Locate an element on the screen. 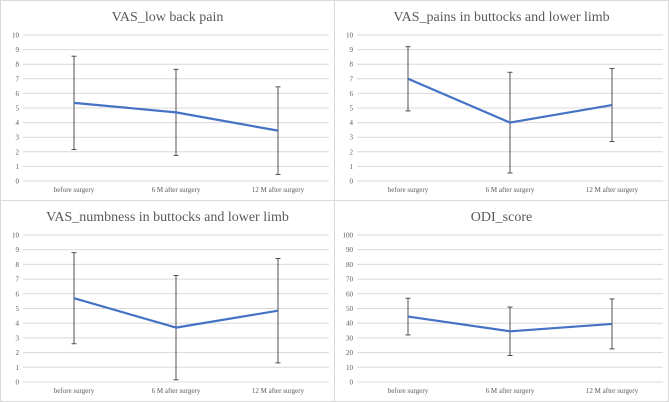 This screenshot has height=402, width=669. y-tick-label: 40 is located at coordinates (350, 324).